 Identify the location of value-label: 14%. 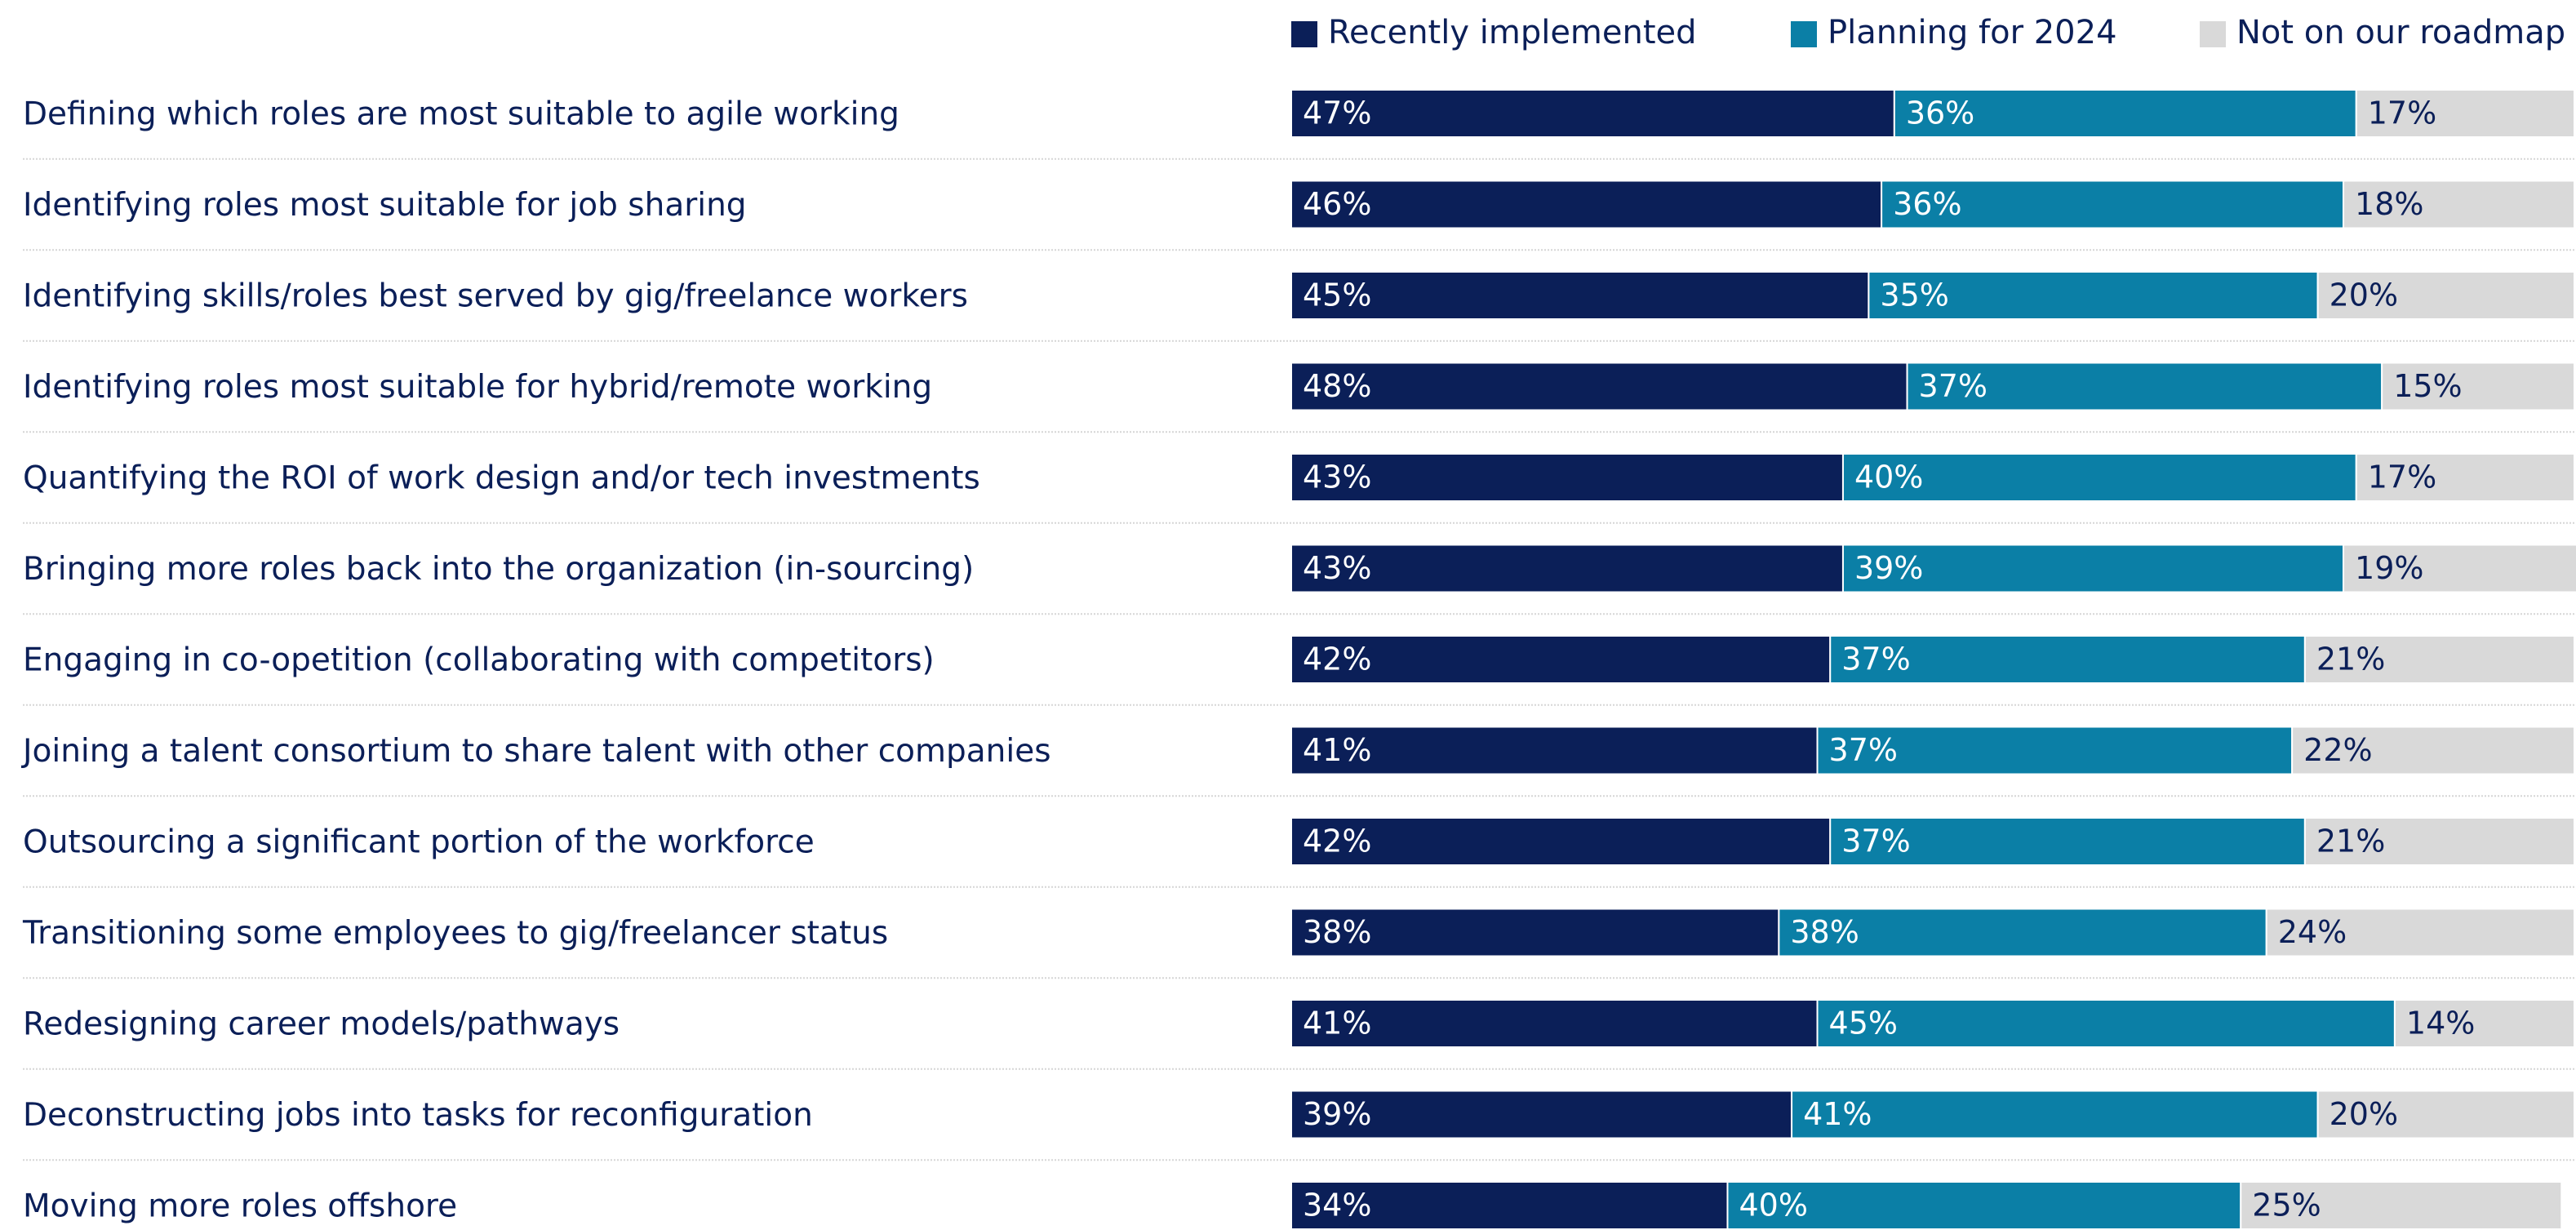
(2440, 1023).